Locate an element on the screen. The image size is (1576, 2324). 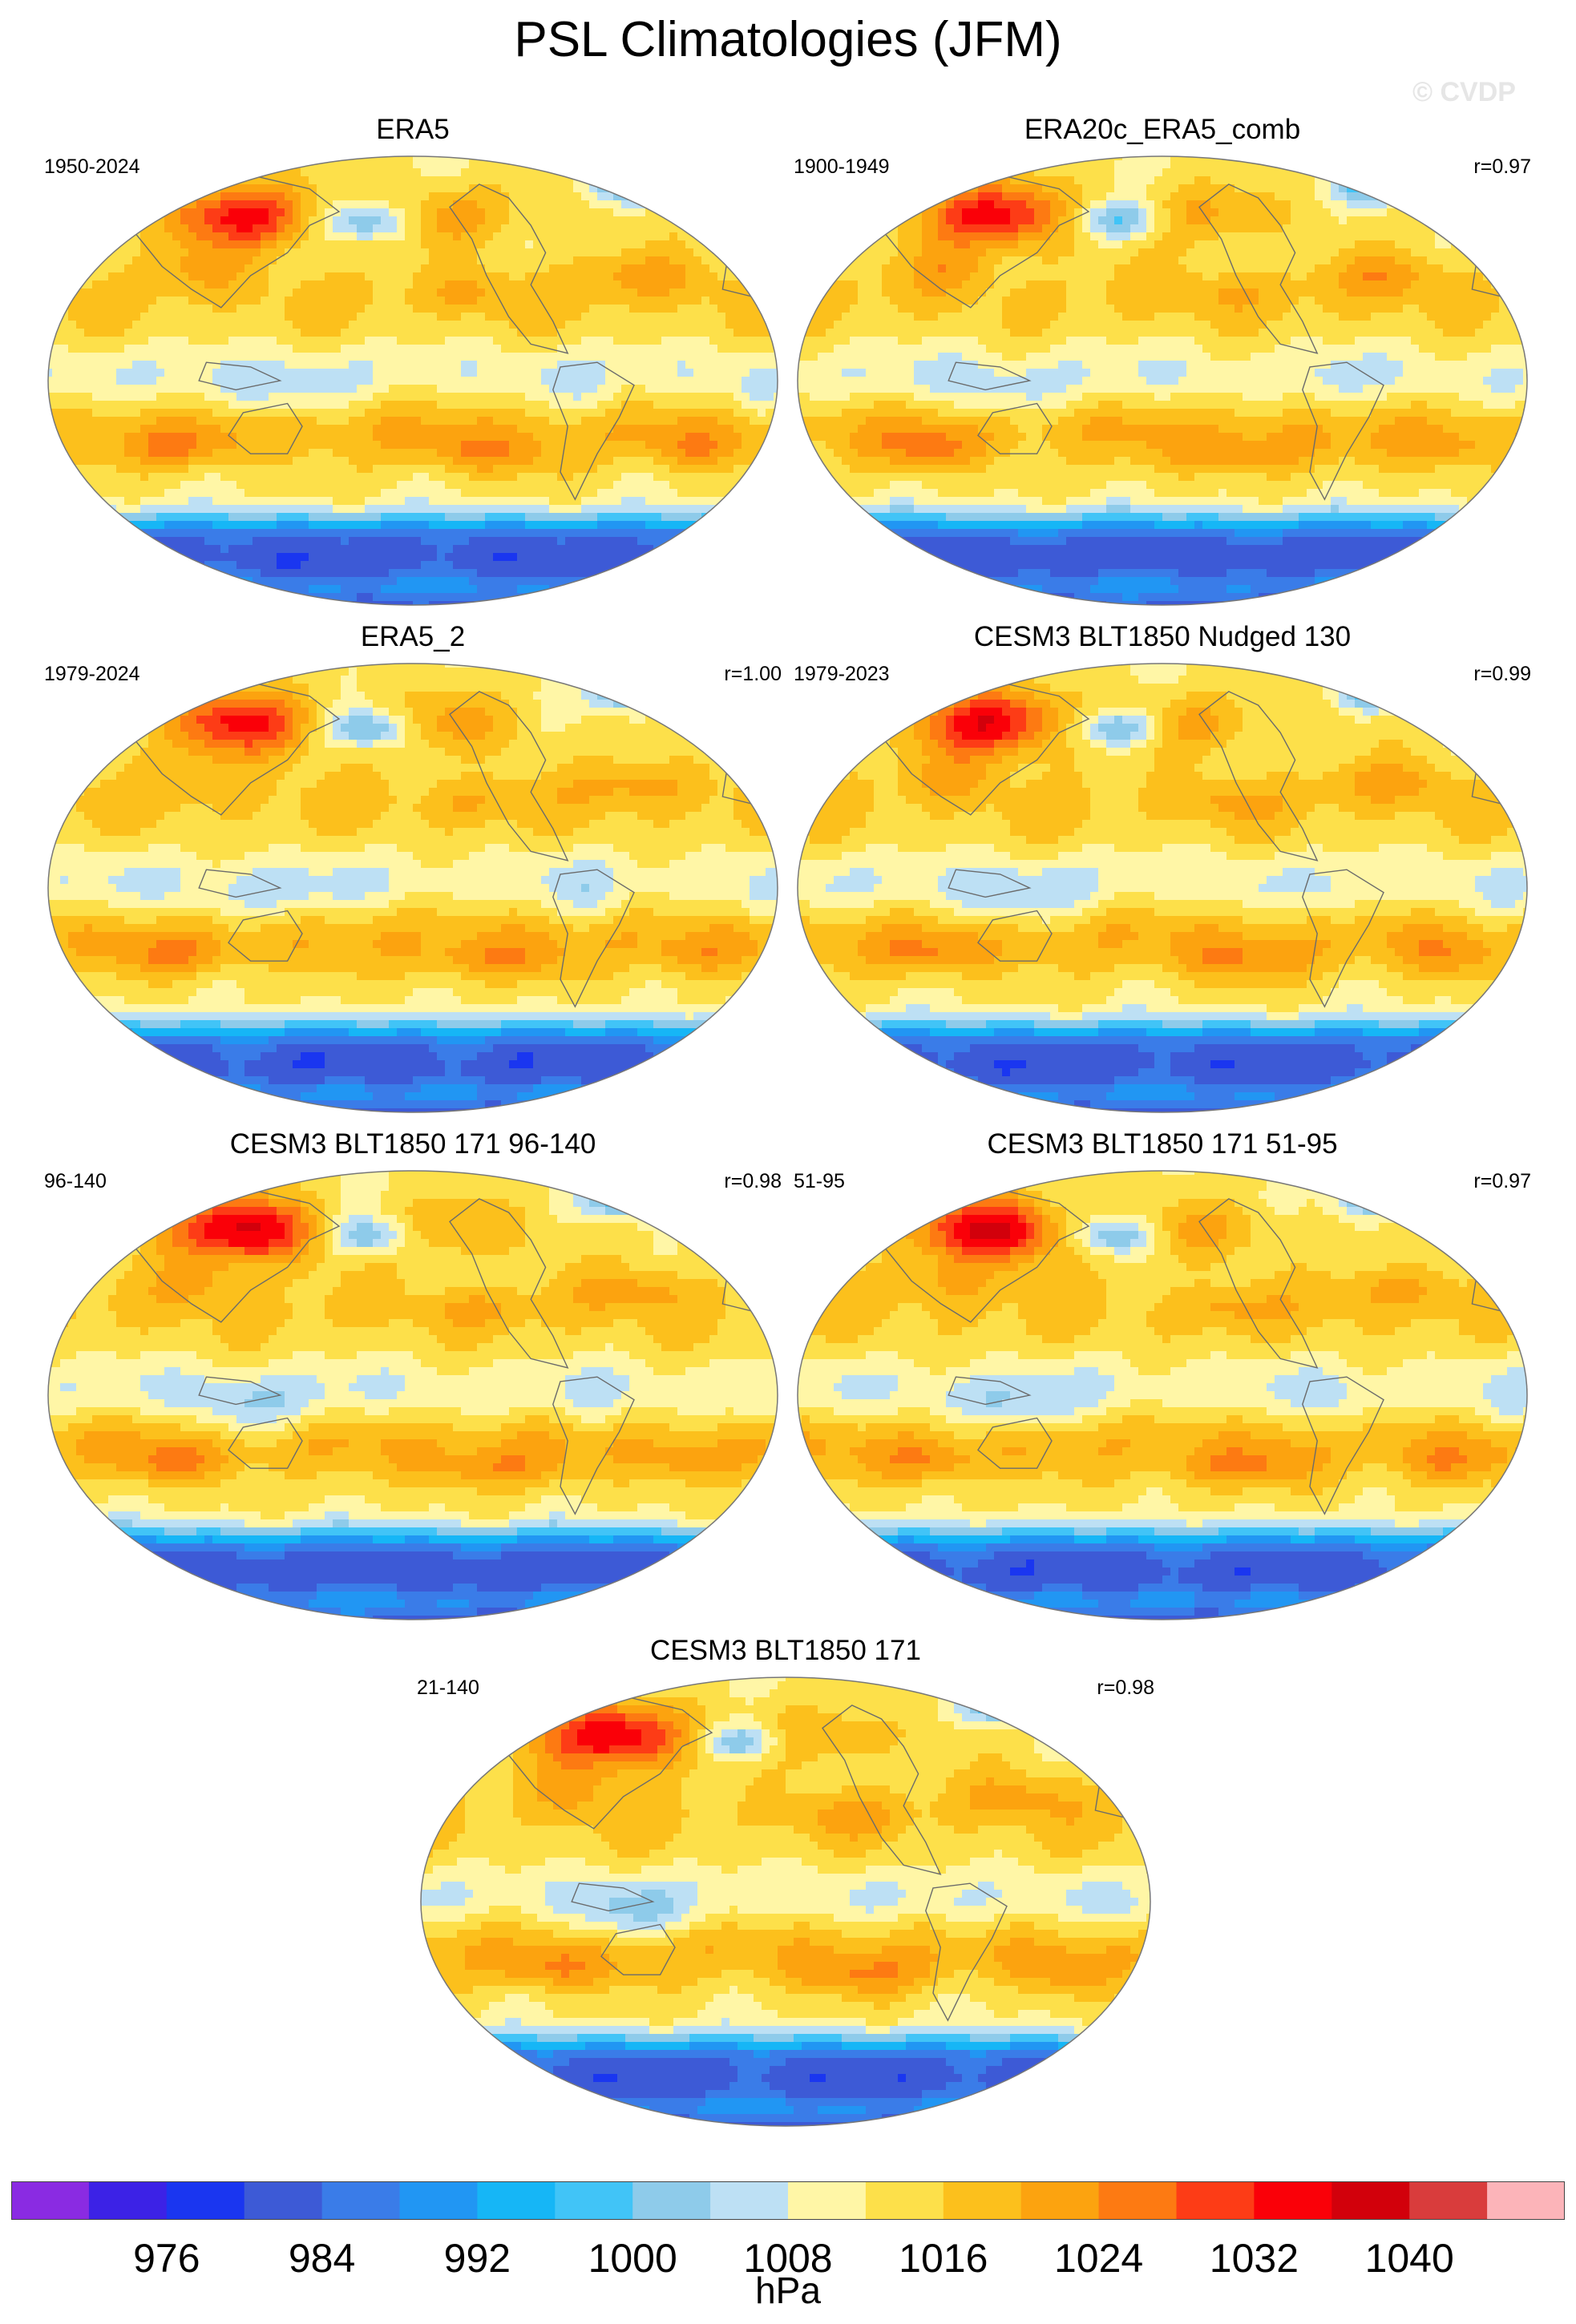
panel-title: ERA5 is located at coordinates (413, 130).